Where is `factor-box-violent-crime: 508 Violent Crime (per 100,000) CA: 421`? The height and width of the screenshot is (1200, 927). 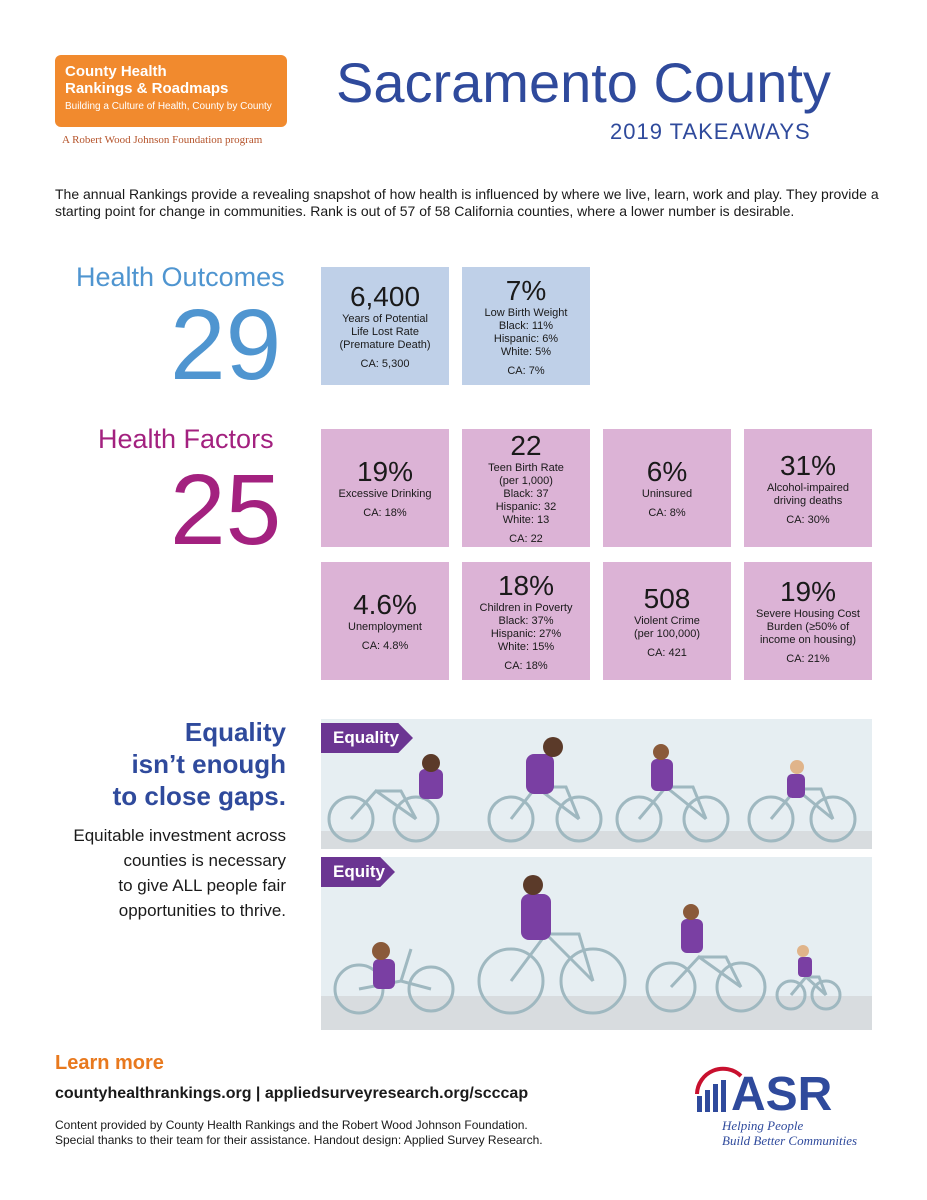
factor-box-violent-crime: 508 Violent Crime (per 100,000) CA: 421 is located at coordinates (667, 621).